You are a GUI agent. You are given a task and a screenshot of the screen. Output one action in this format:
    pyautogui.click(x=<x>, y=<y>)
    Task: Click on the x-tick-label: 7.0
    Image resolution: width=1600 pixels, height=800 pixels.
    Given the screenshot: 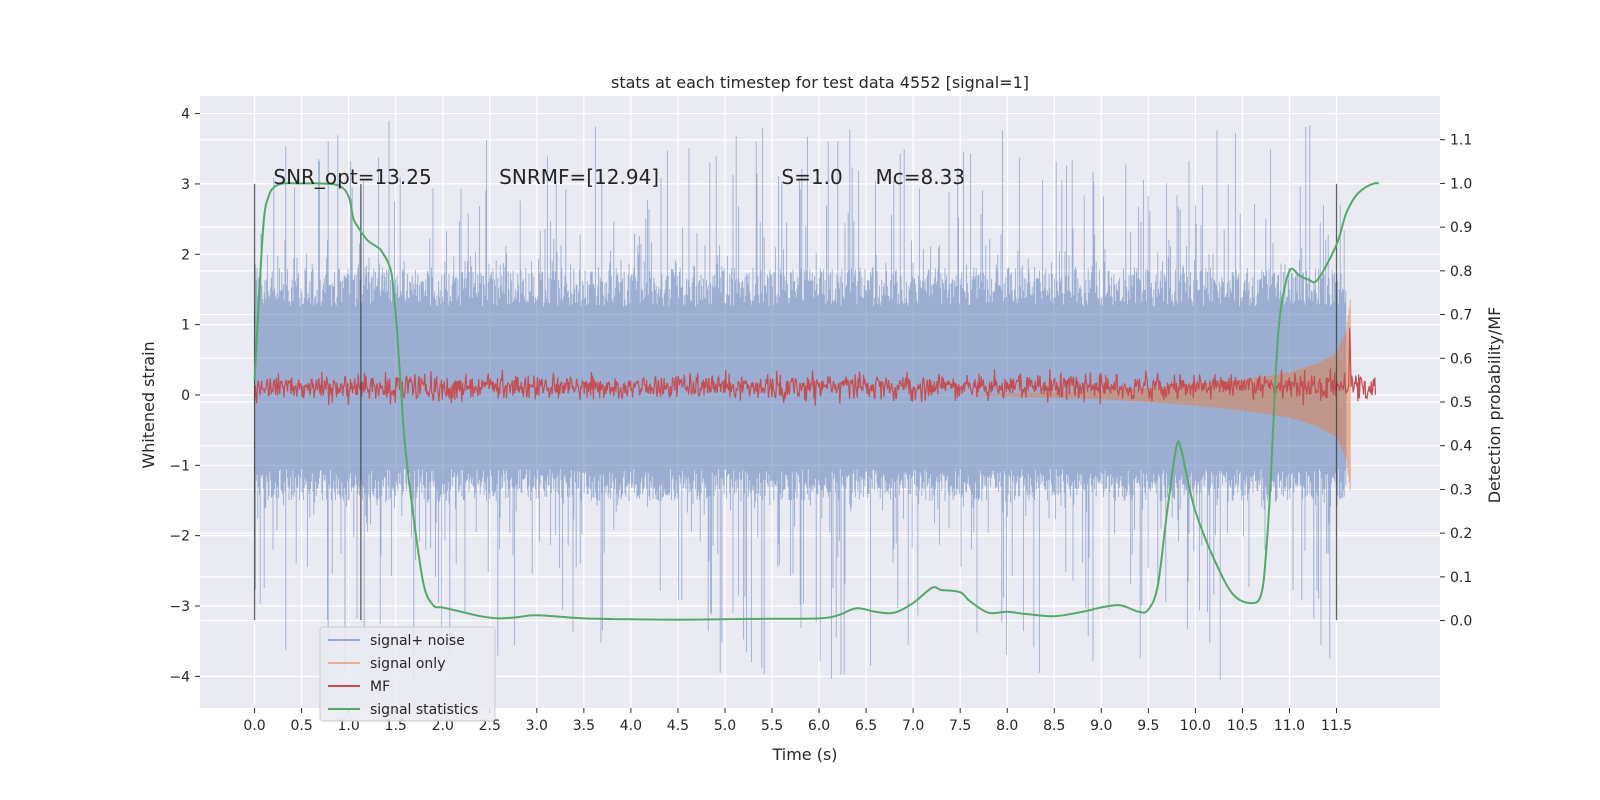 What is the action you would take?
    pyautogui.click(x=913, y=726)
    